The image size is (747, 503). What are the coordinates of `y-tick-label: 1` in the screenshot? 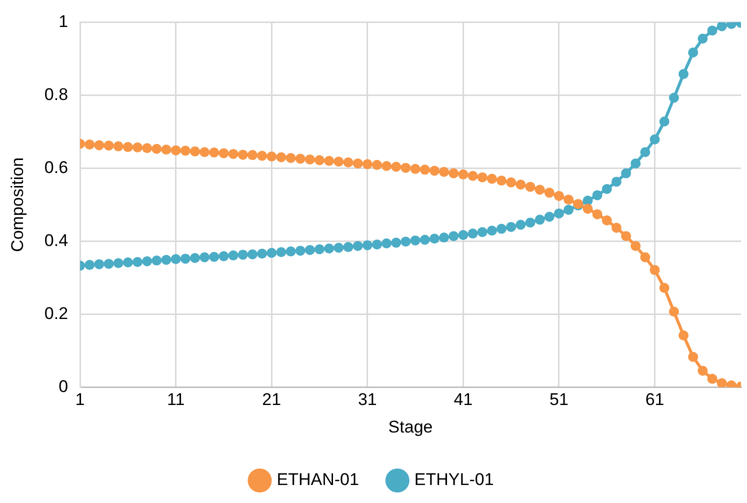 It's located at (63, 21).